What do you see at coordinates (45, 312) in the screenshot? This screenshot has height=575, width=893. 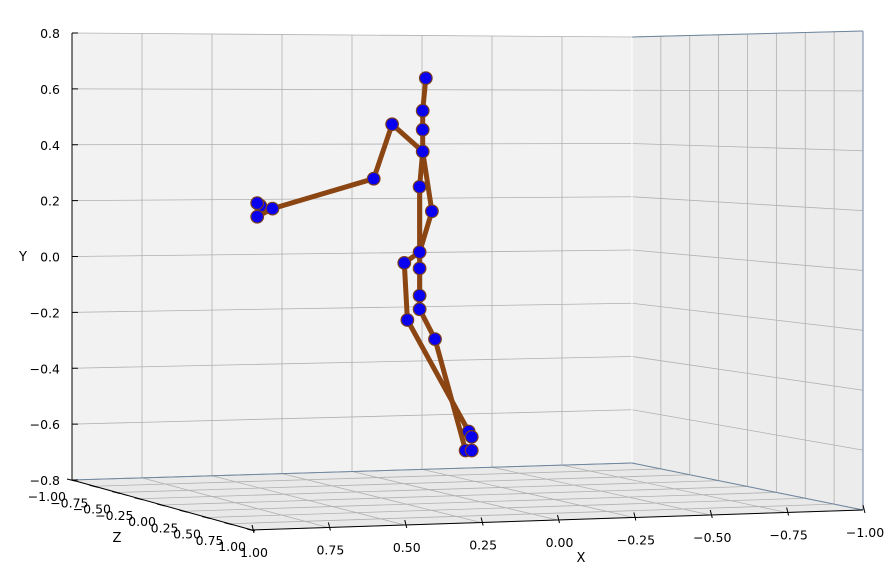 I see `y-tick-label: −0.2` at bounding box center [45, 312].